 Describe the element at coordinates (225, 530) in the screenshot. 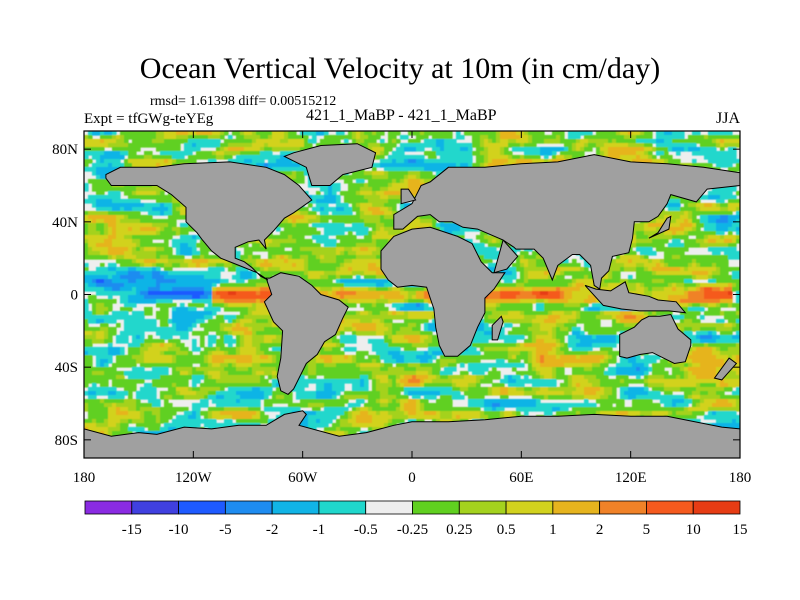

I see `colorbar-label: -5` at that location.